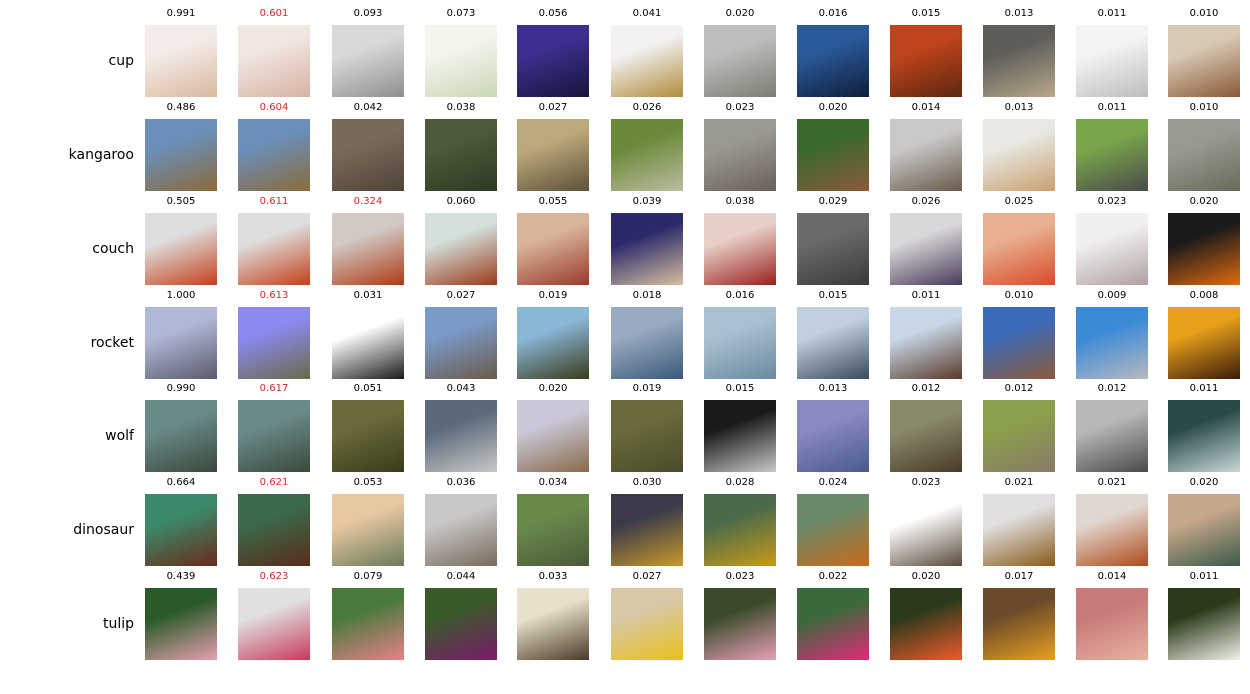 The width and height of the screenshot is (1250, 694). Describe the element at coordinates (181, 201) in the screenshot. I see `score-label: 0.505` at that location.